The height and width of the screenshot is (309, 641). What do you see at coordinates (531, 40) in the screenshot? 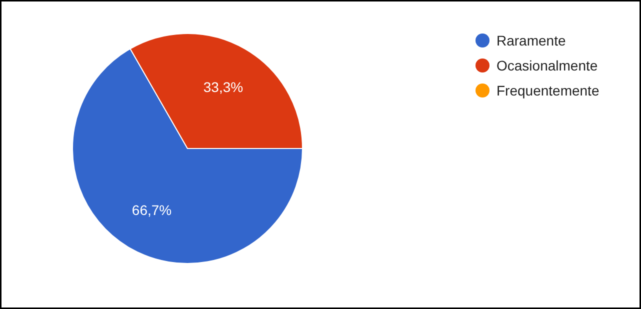
I see `legend-label: Raramente` at bounding box center [531, 40].